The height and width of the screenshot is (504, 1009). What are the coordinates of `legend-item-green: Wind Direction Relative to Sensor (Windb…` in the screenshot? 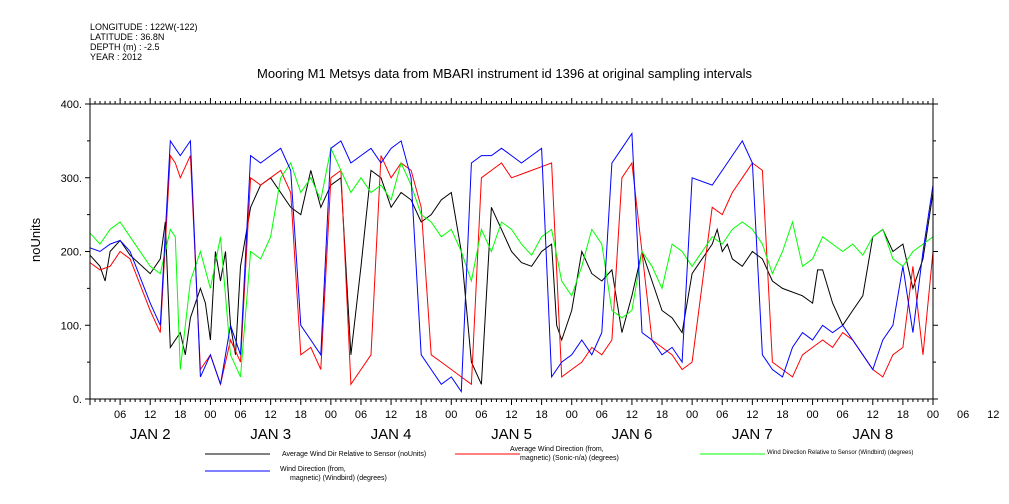 It's located at (840, 453).